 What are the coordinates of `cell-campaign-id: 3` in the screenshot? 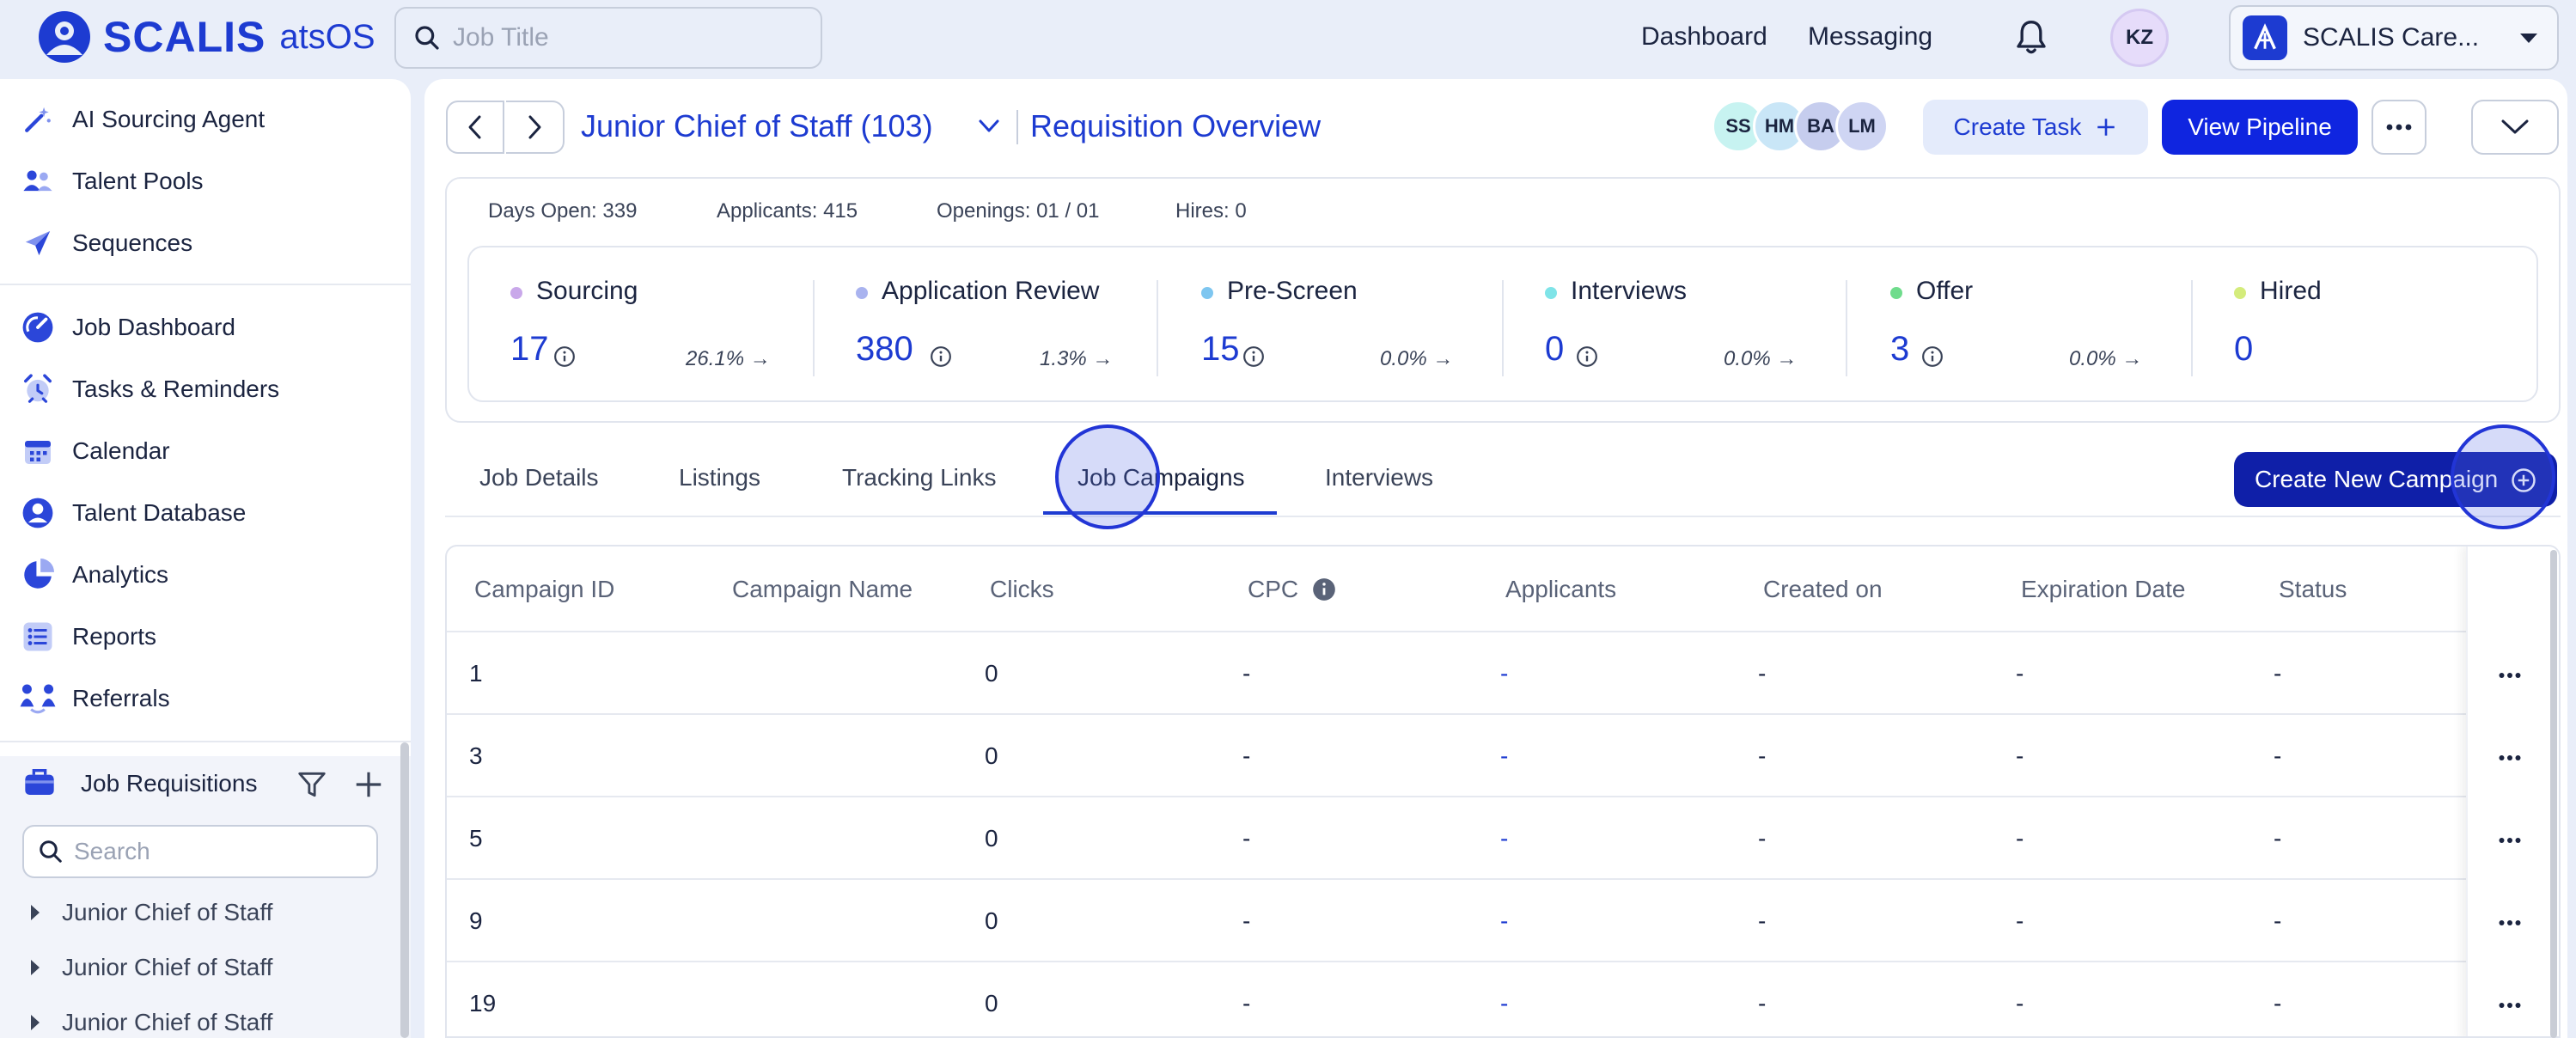 It's located at (476, 755).